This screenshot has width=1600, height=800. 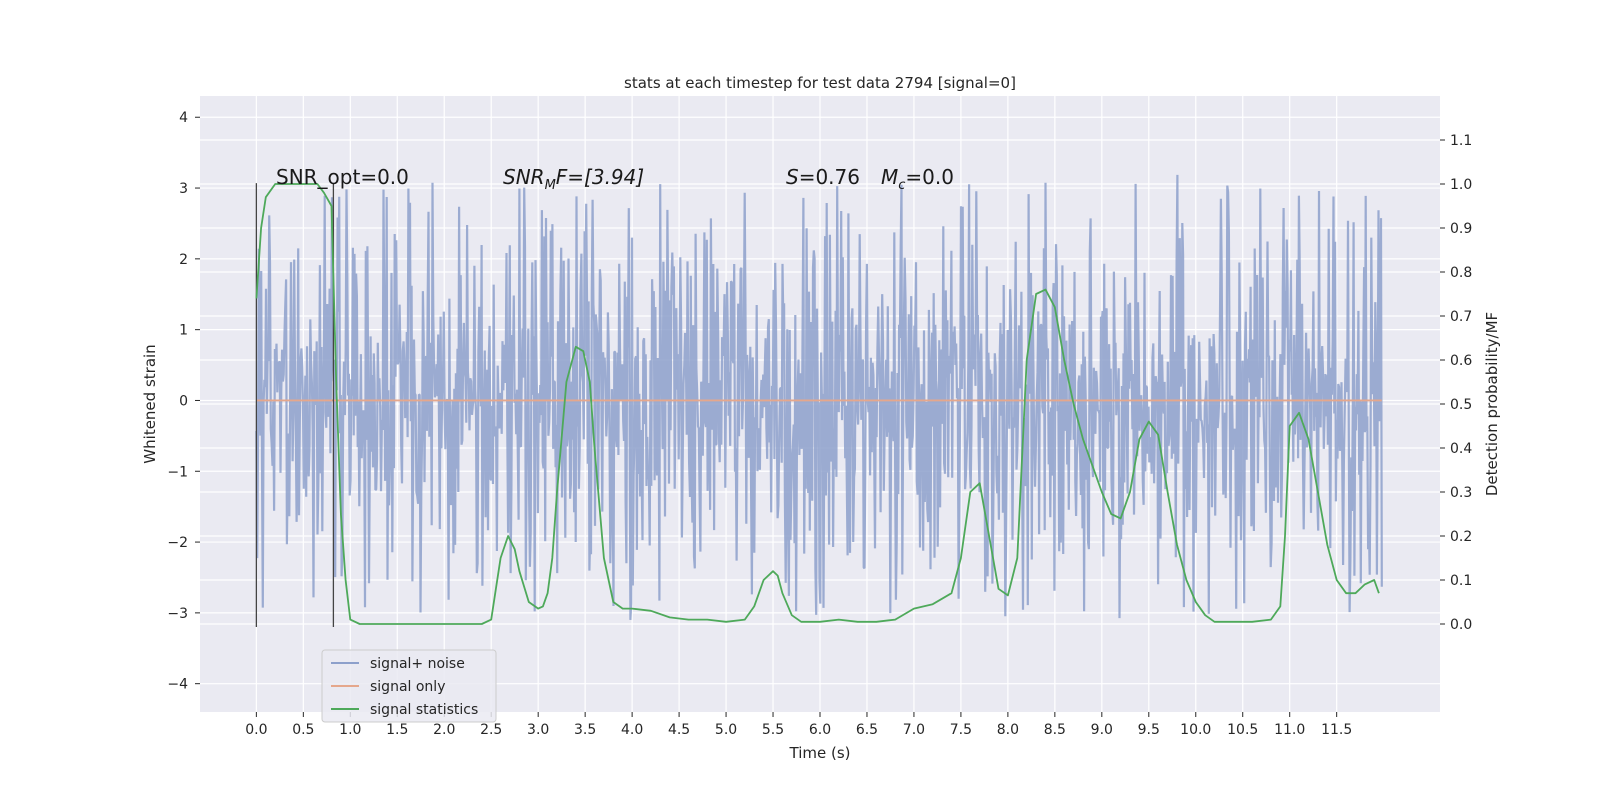 I want to click on annotation-snr-opt: SNR_opt=0.0, so click(x=342, y=177).